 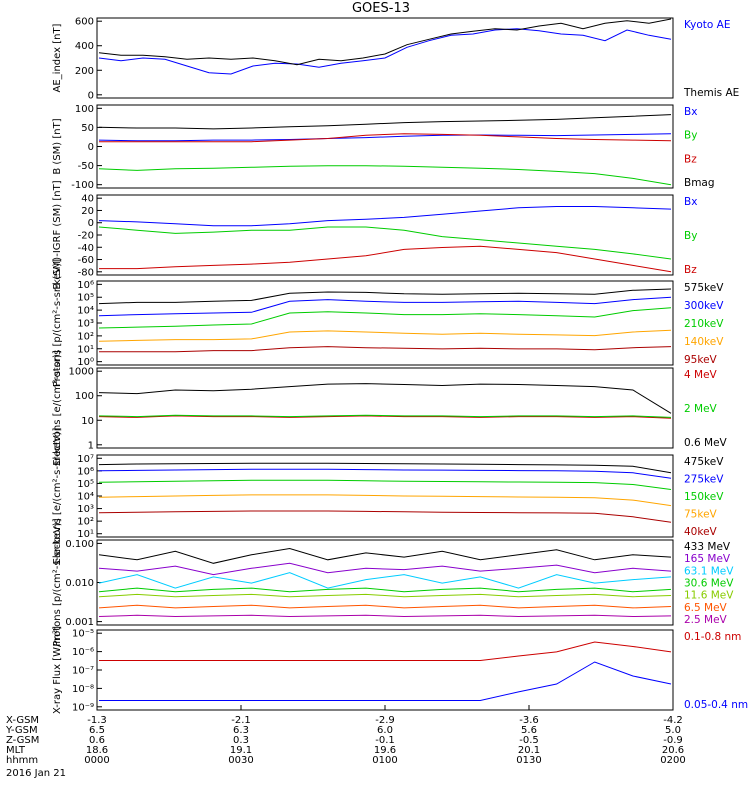 I want to click on y-tick-label: 10⁴, so click(x=85, y=311).